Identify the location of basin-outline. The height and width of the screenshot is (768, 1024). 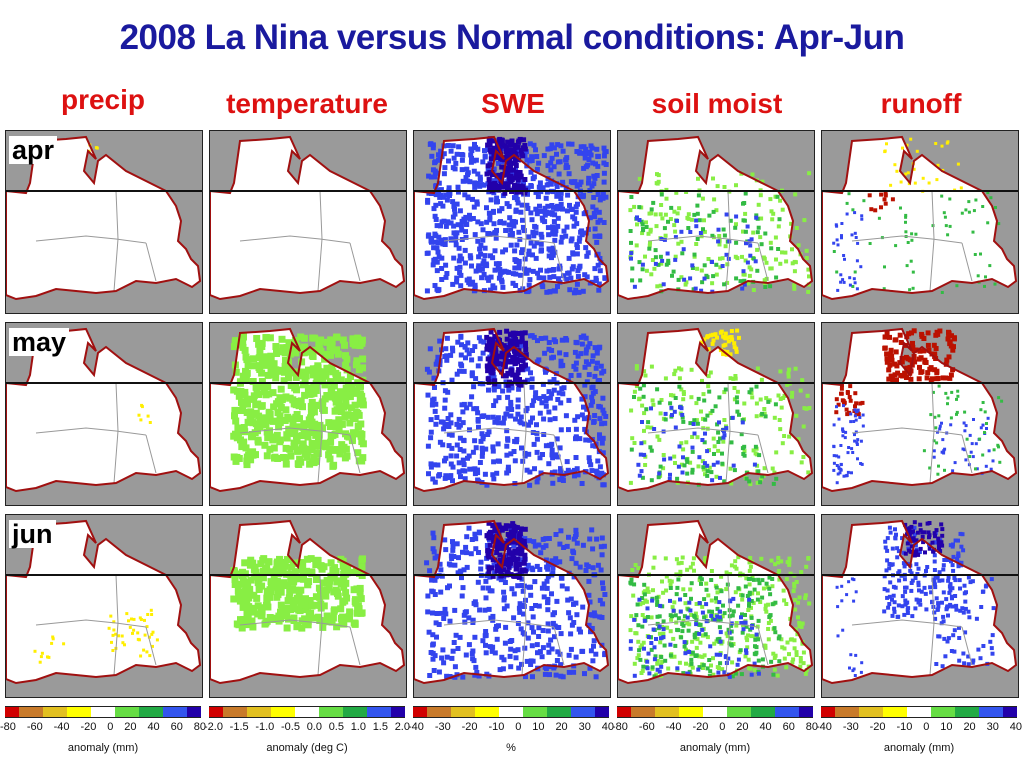
(104, 602).